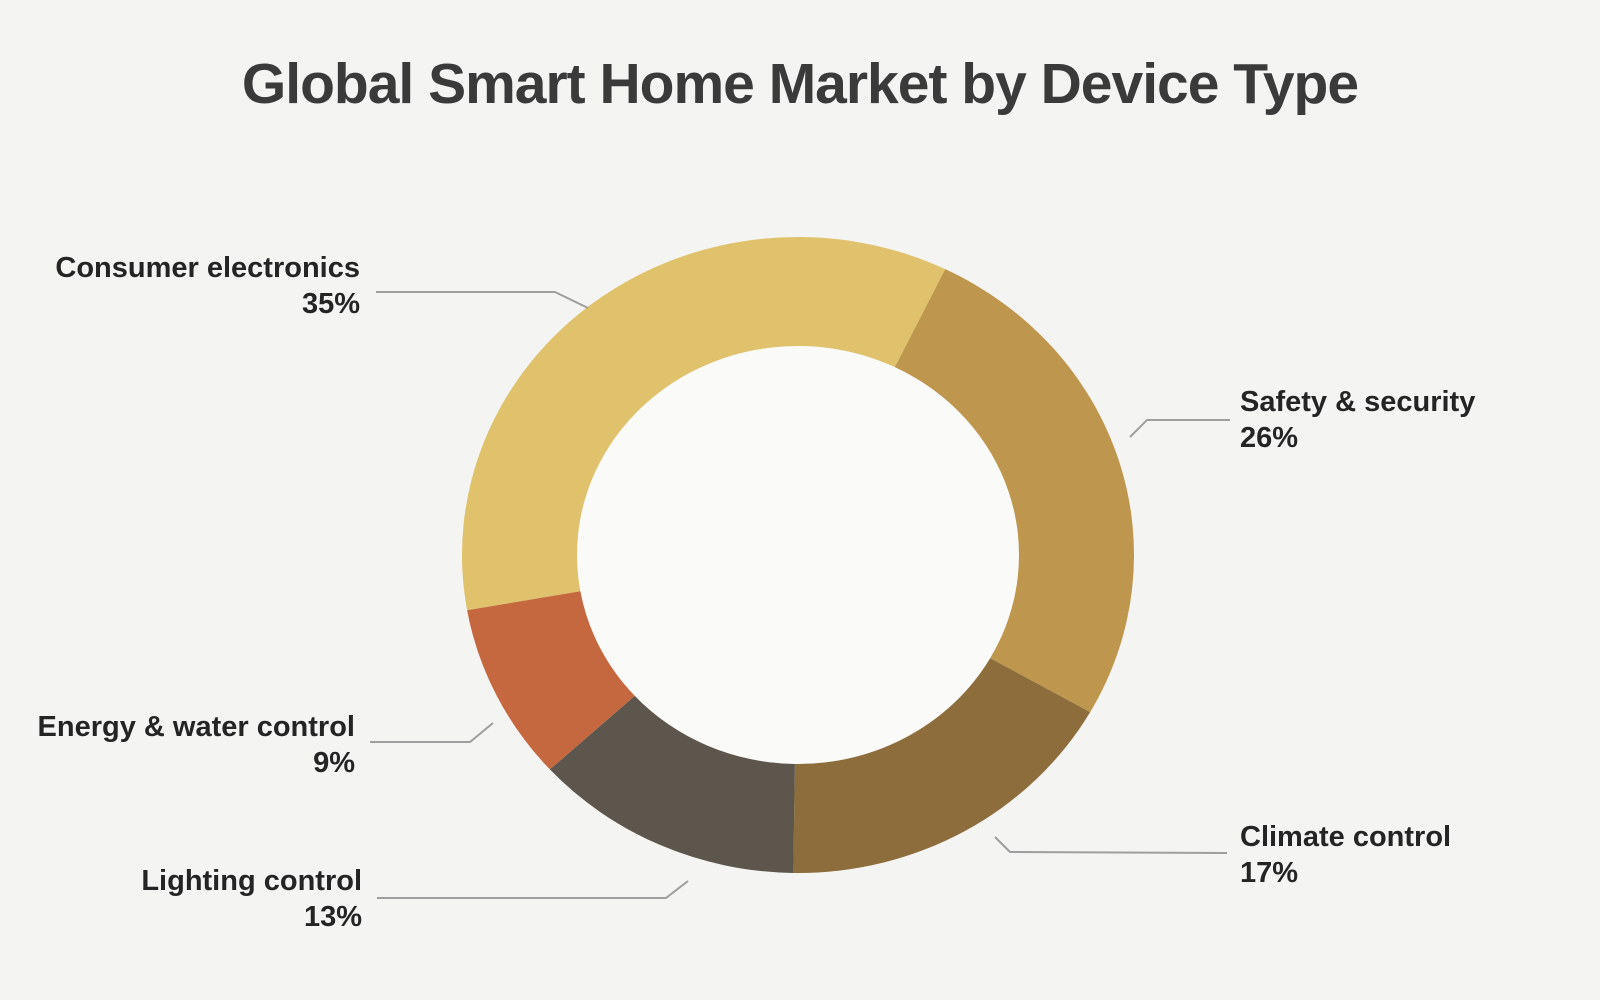 This screenshot has height=1000, width=1600. I want to click on callout-climate-control: Climate control 17%, so click(1345, 855).